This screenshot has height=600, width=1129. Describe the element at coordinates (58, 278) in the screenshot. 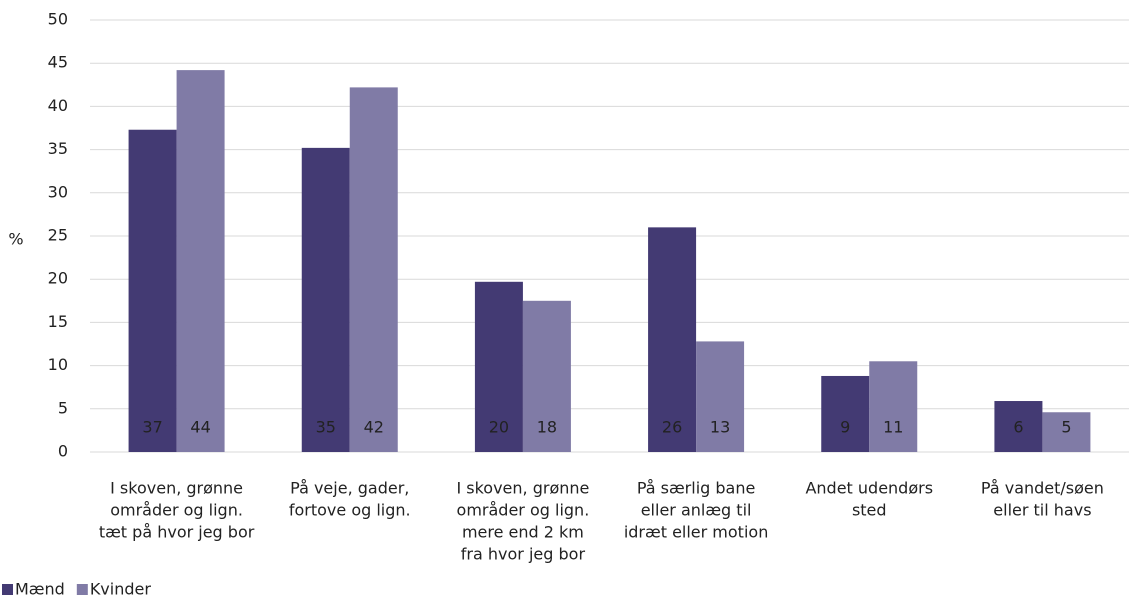

I see `y-tick-label: 20` at that location.